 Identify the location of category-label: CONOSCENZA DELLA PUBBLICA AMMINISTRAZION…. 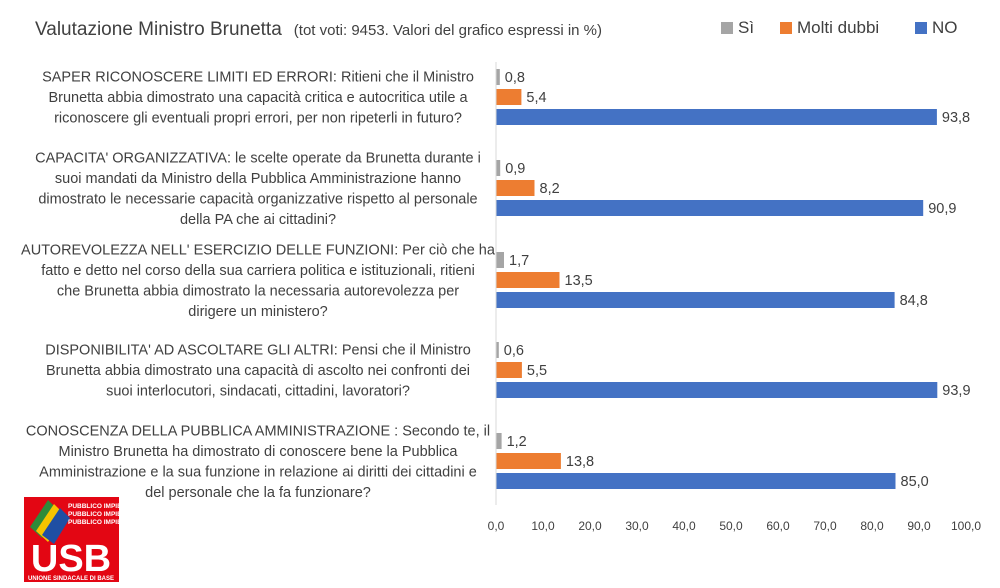
(258, 462).